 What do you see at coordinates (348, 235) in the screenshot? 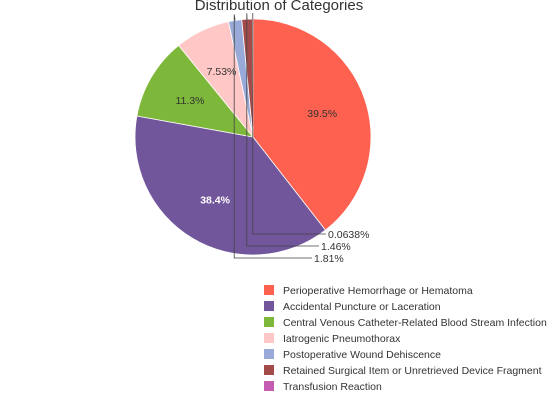
I see `slice-label-7: 0.0638%` at bounding box center [348, 235].